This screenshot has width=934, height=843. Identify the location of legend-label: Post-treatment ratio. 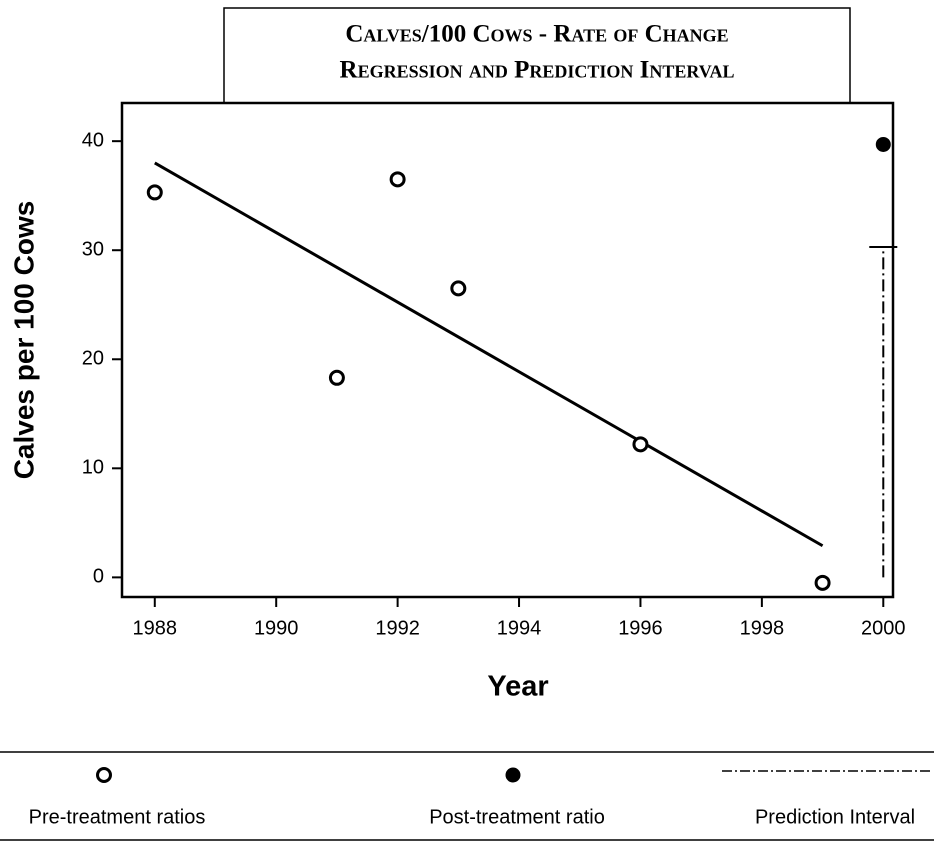
(517, 817).